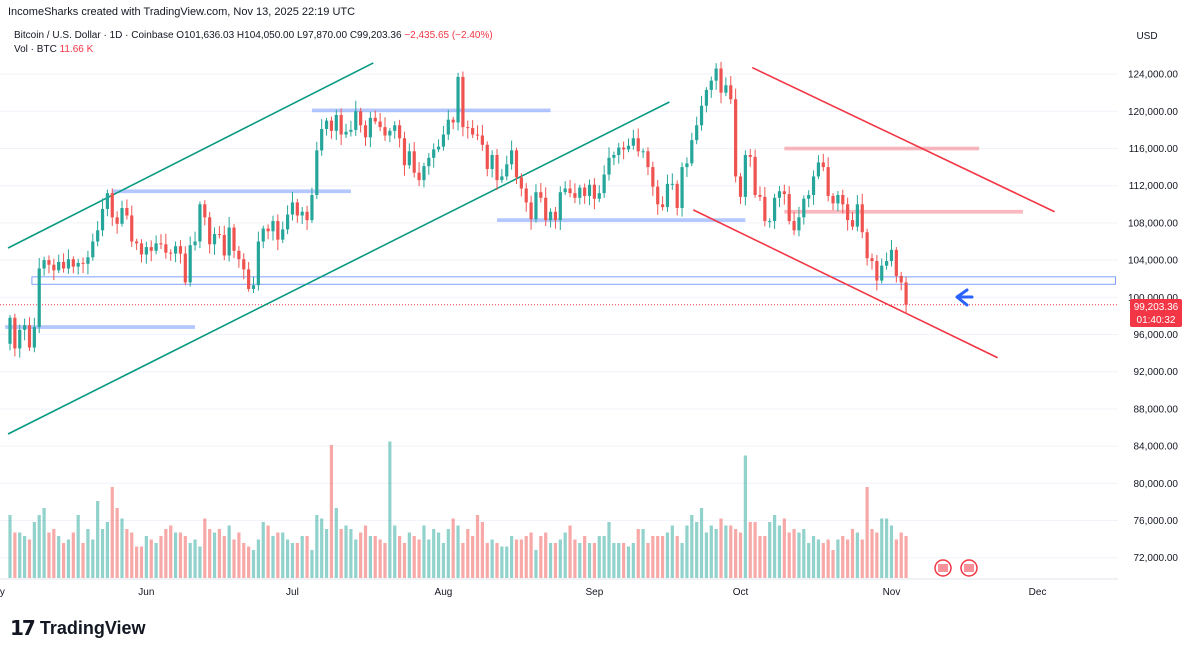 The height and width of the screenshot is (652, 1200). What do you see at coordinates (573, 280) in the screenshot?
I see `horizontal-band` at bounding box center [573, 280].